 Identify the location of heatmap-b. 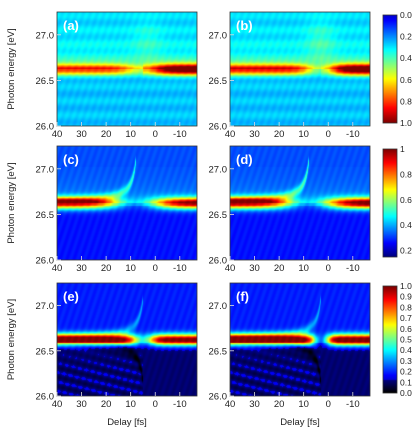
(300, 69).